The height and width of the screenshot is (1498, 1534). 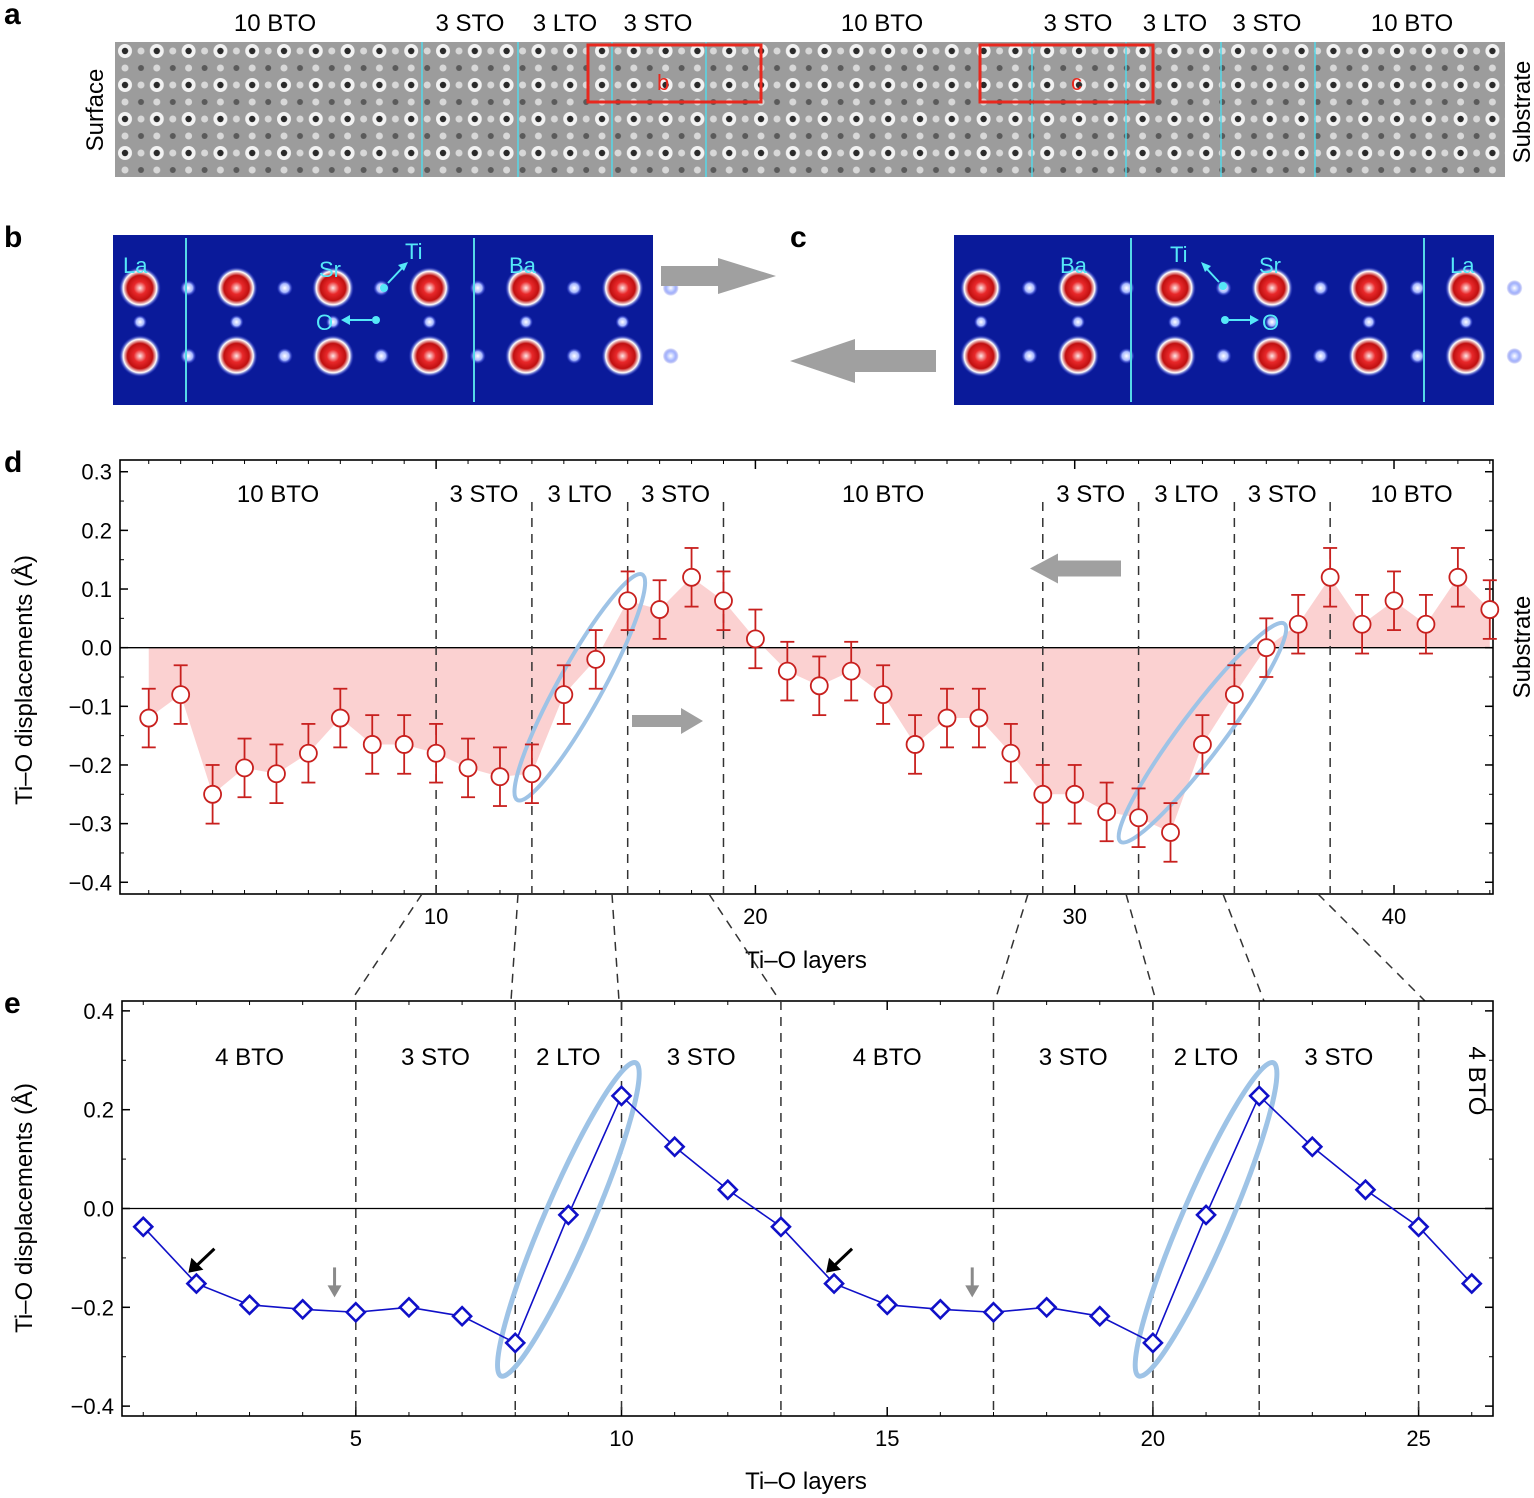 What do you see at coordinates (888, 947) in the screenshot?
I see `panel-connectors` at bounding box center [888, 947].